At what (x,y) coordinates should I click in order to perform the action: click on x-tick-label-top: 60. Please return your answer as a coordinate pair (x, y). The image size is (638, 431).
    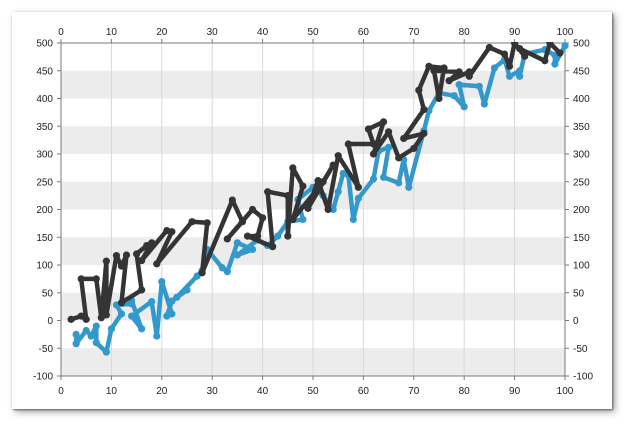
    Looking at the image, I should click on (364, 32).